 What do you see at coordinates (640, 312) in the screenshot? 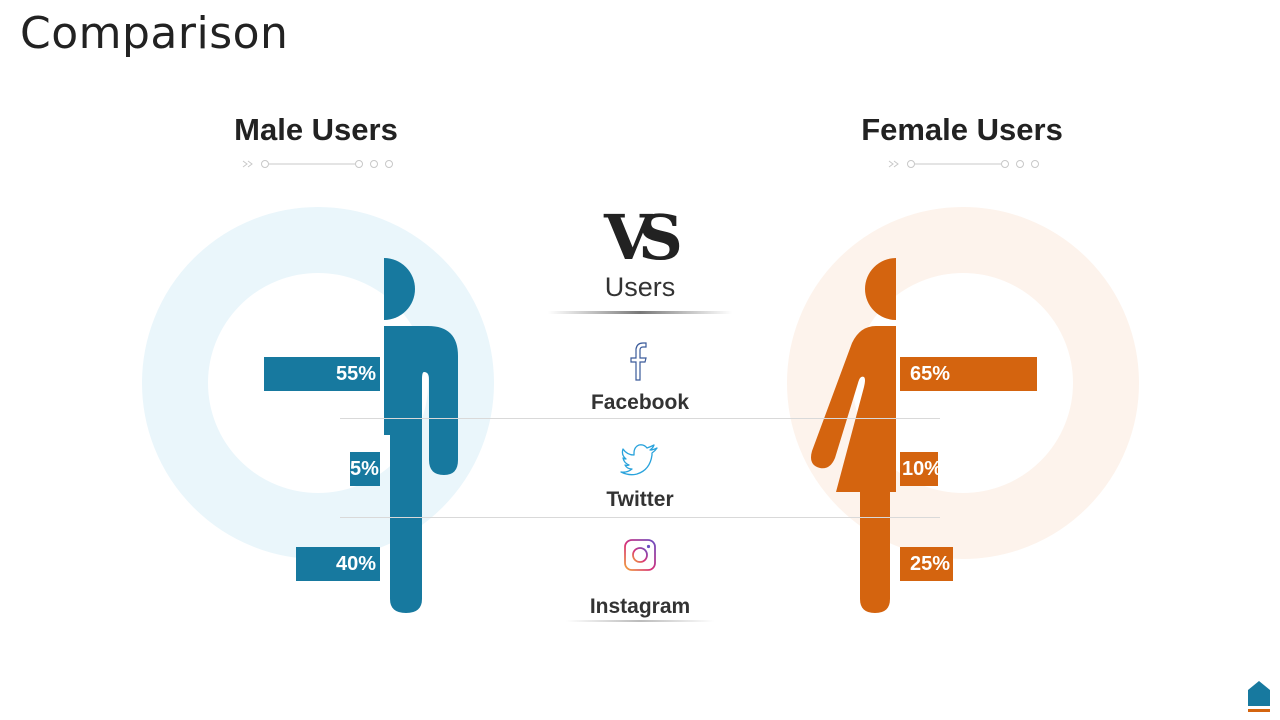
I see `users-underline` at bounding box center [640, 312].